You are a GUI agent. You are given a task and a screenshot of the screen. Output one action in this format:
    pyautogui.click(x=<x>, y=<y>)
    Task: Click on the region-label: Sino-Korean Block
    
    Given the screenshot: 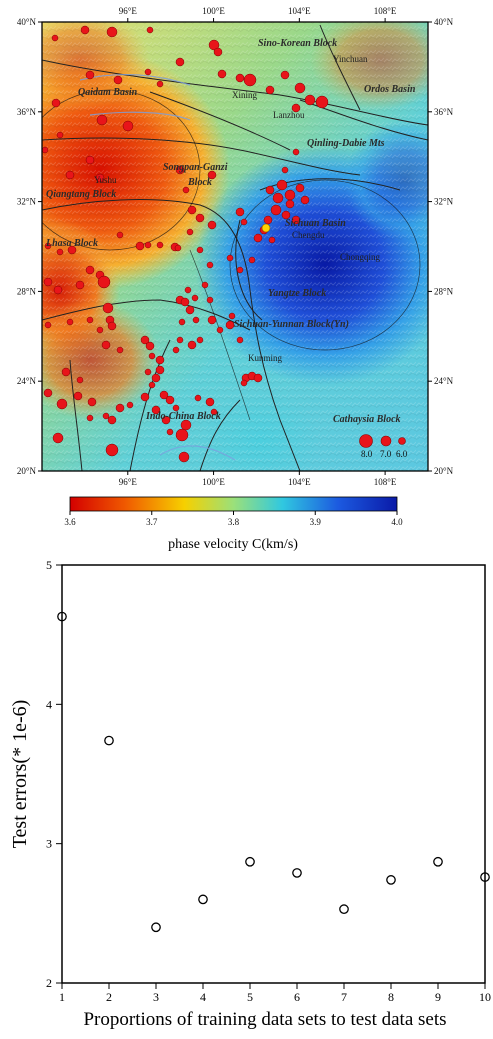 What is the action you would take?
    pyautogui.click(x=297, y=43)
    